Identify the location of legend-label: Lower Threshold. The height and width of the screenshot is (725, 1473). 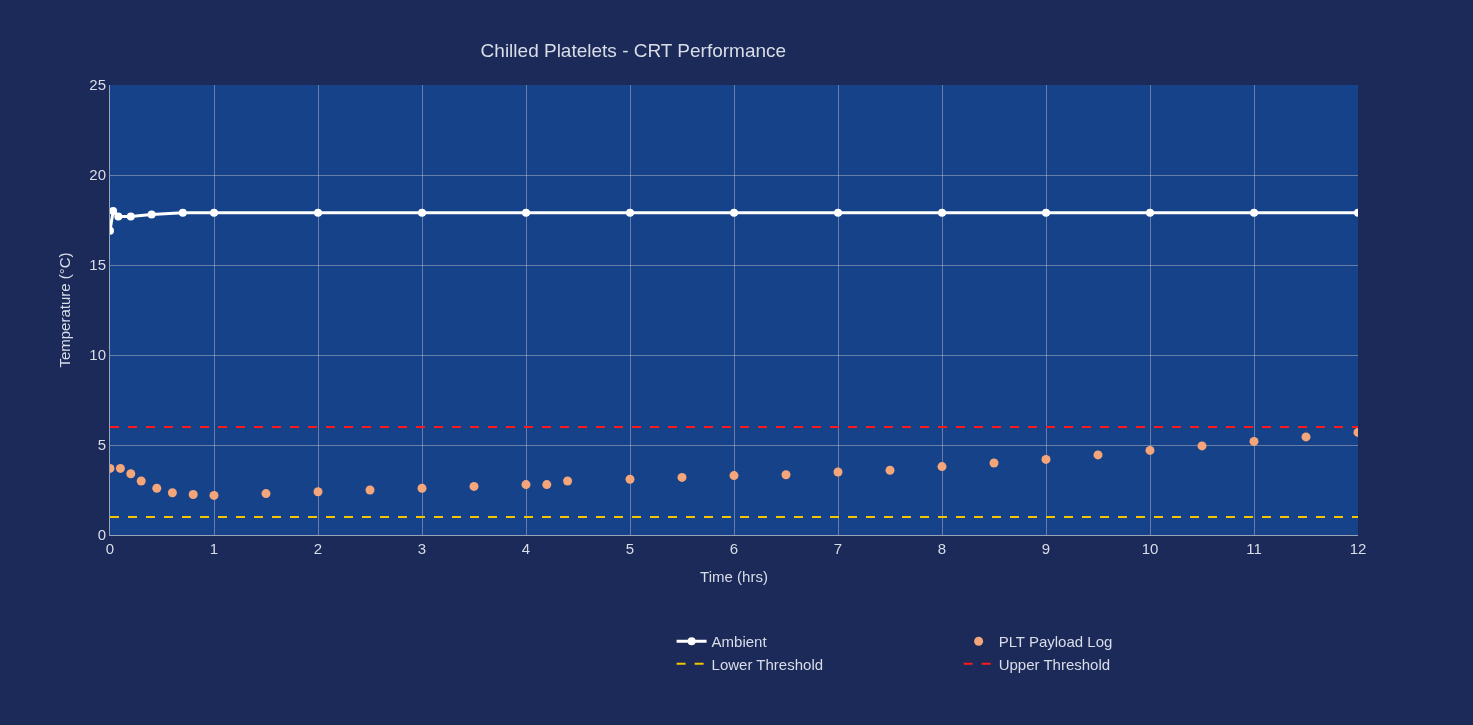
(767, 664).